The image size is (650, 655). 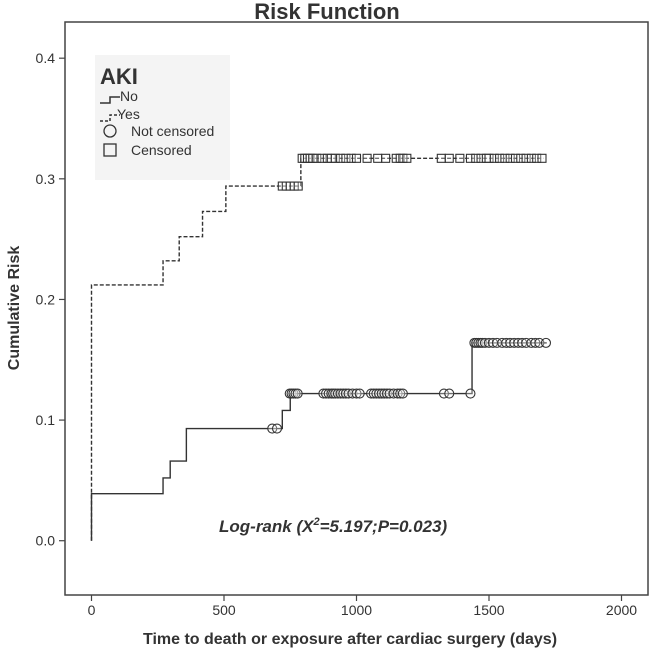 What do you see at coordinates (267, 526) in the screenshot?
I see `annotation-prefix: Log-rank (X` at bounding box center [267, 526].